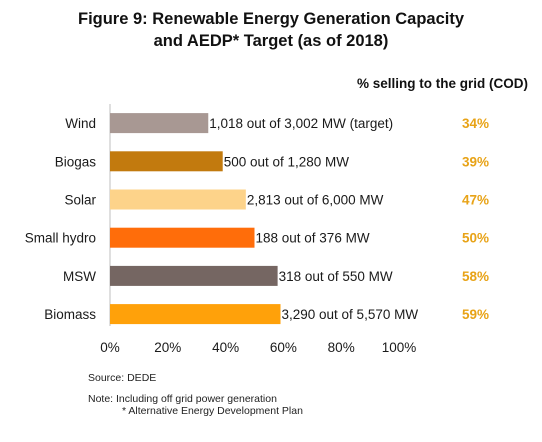 Image resolution: width=542 pixels, height=442 pixels. I want to click on source-note: Source: DEDE, so click(122, 378).